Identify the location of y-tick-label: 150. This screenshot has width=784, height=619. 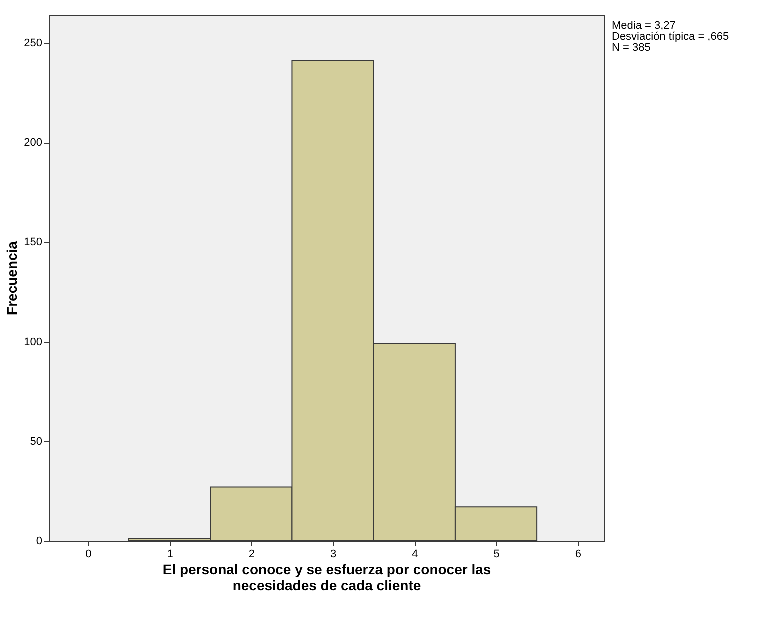
(33, 242).